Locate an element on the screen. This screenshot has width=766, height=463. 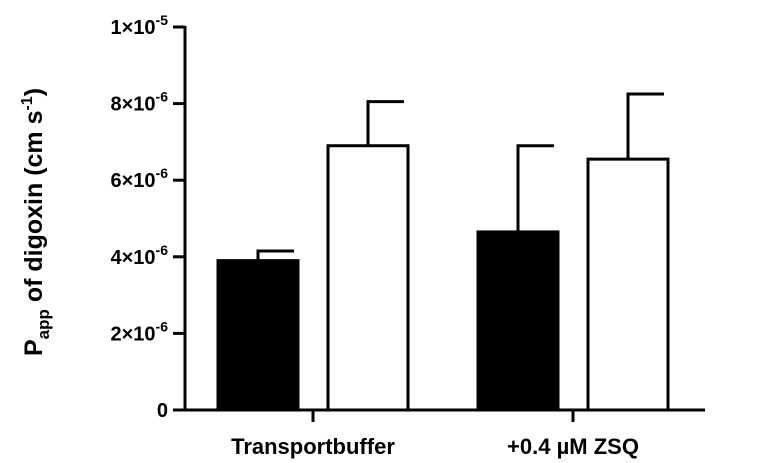
y-tick-label: 1×10⁻⁵ is located at coordinates (139, 25).